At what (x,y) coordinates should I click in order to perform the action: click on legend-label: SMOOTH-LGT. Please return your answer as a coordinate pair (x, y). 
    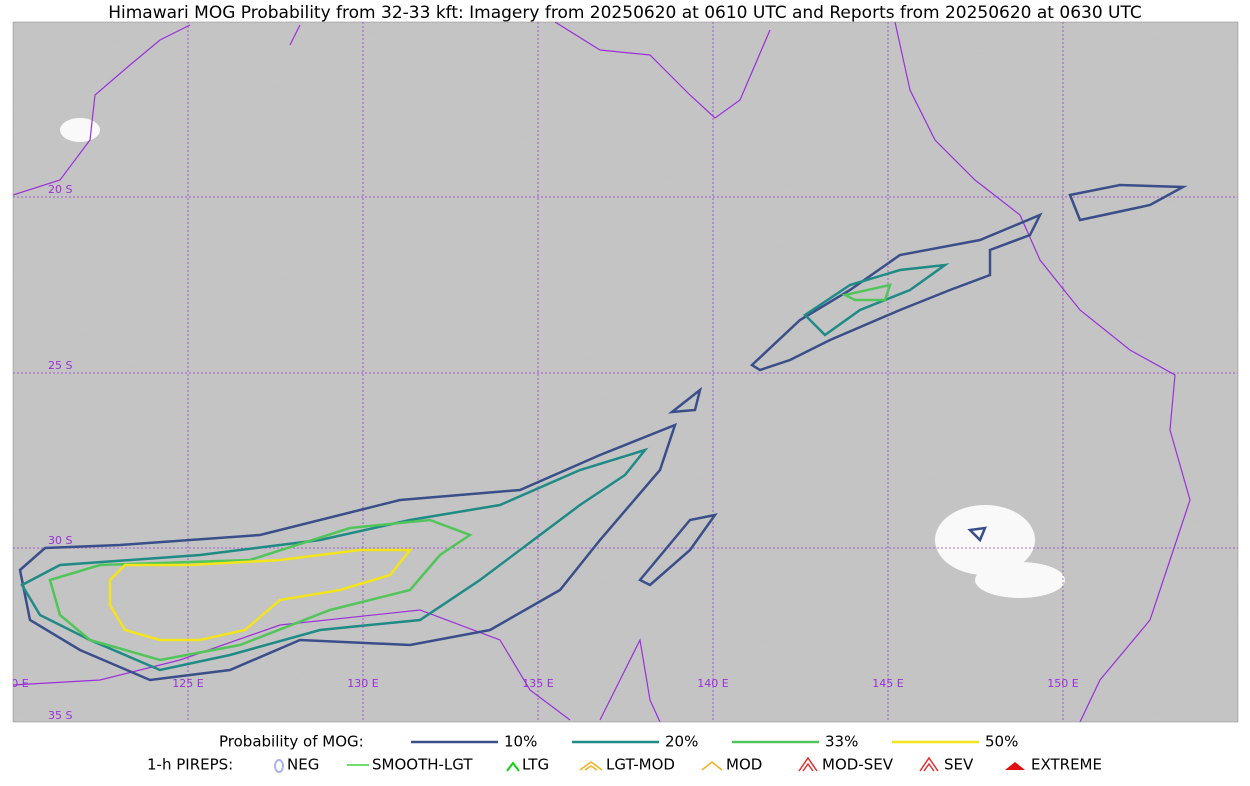
    Looking at the image, I should click on (422, 765).